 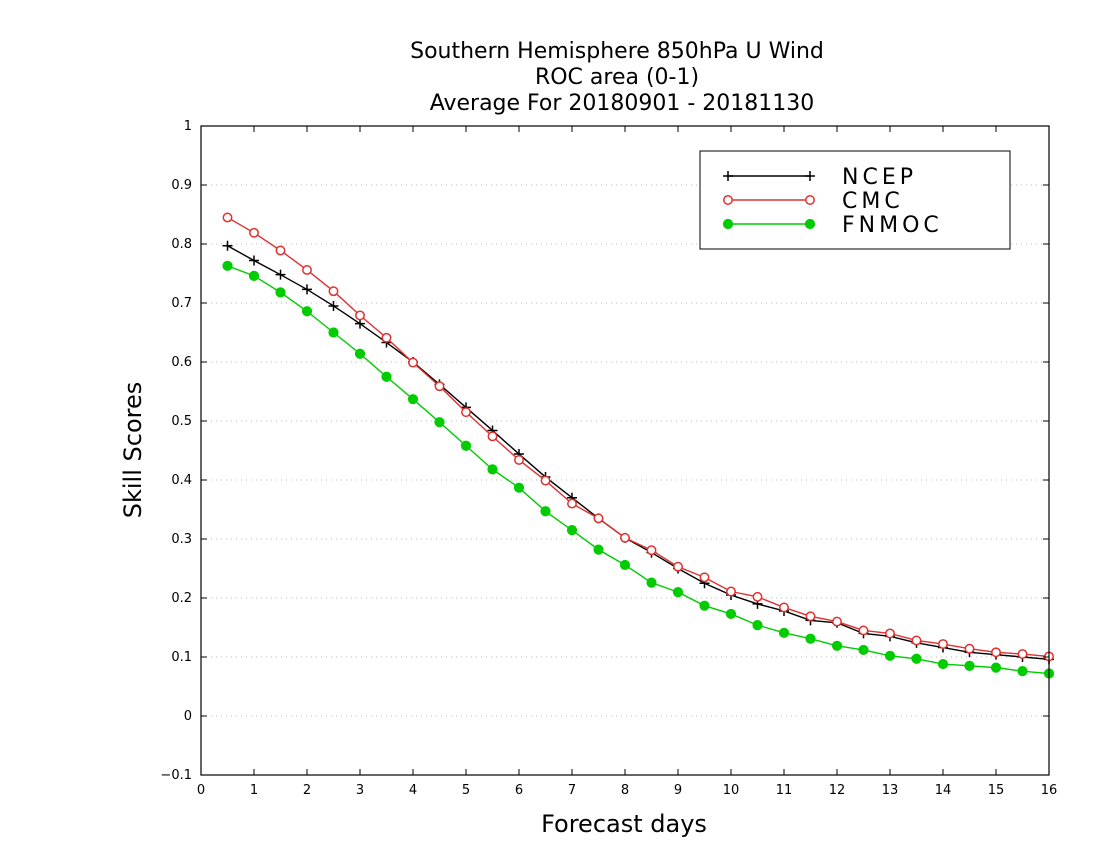 What do you see at coordinates (201, 790) in the screenshot?
I see `x-tick-label: 0` at bounding box center [201, 790].